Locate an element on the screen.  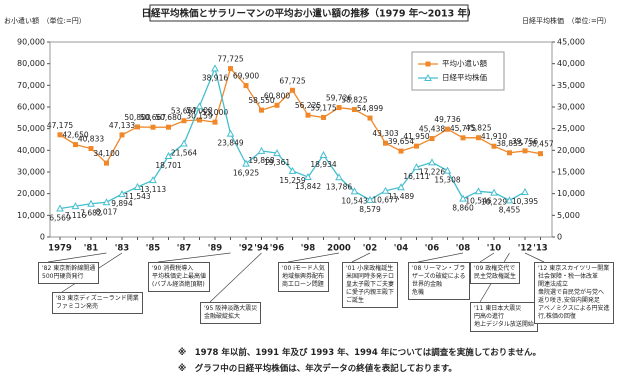
value-label: 15,308 is located at coordinates (447, 180).